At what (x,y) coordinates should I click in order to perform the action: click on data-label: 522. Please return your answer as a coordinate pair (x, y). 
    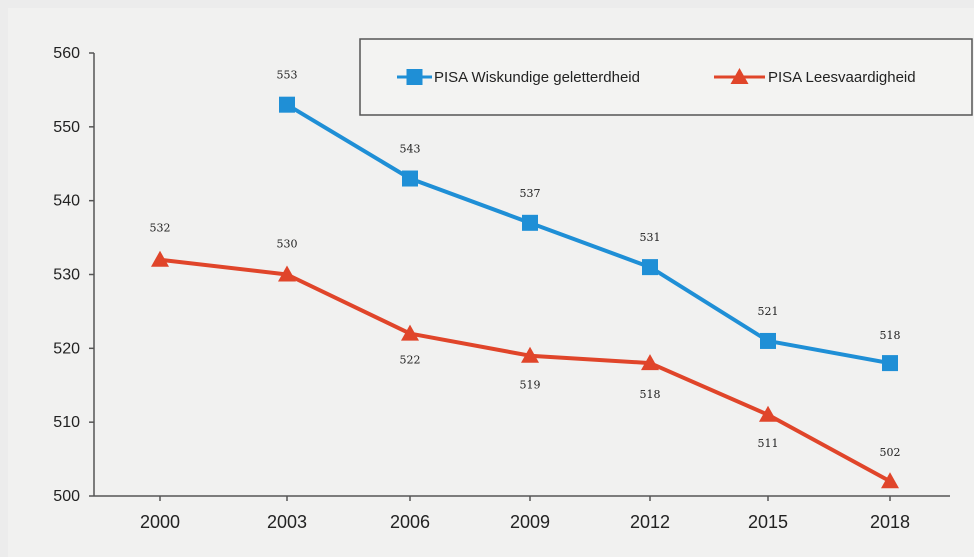
    Looking at the image, I should click on (410, 360).